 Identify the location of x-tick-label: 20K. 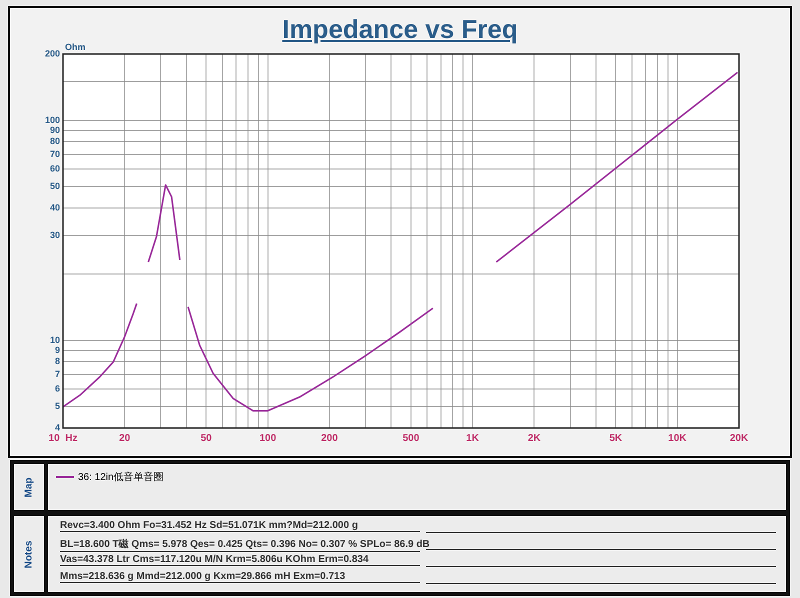
(739, 438).